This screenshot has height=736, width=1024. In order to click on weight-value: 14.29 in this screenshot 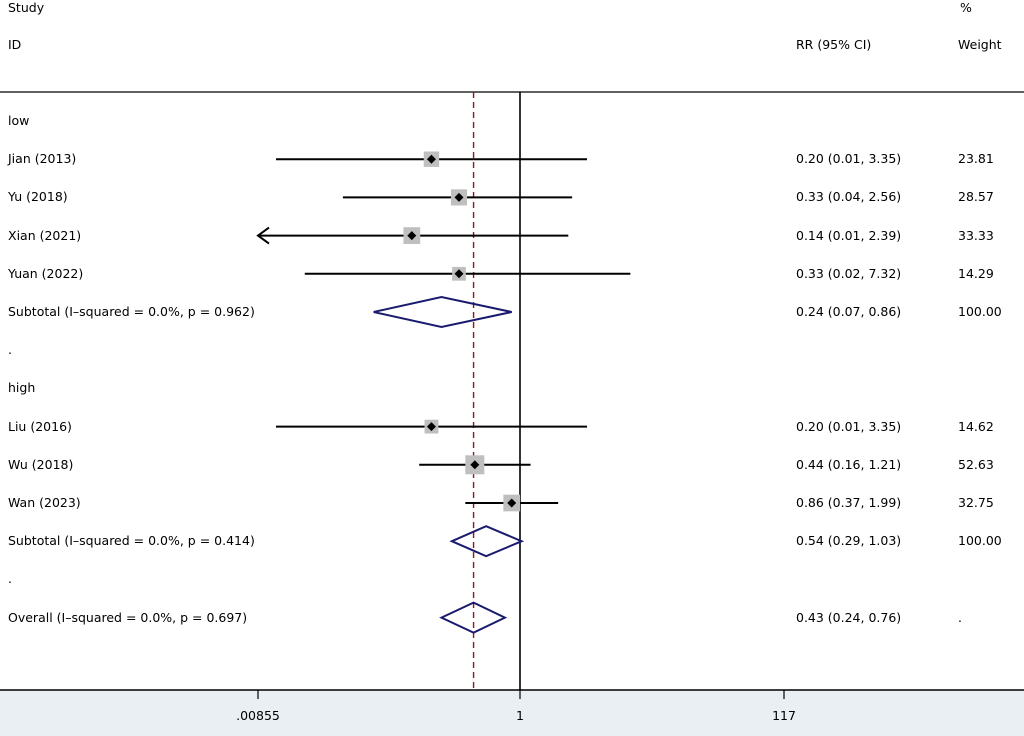, I will do `click(976, 273)`.